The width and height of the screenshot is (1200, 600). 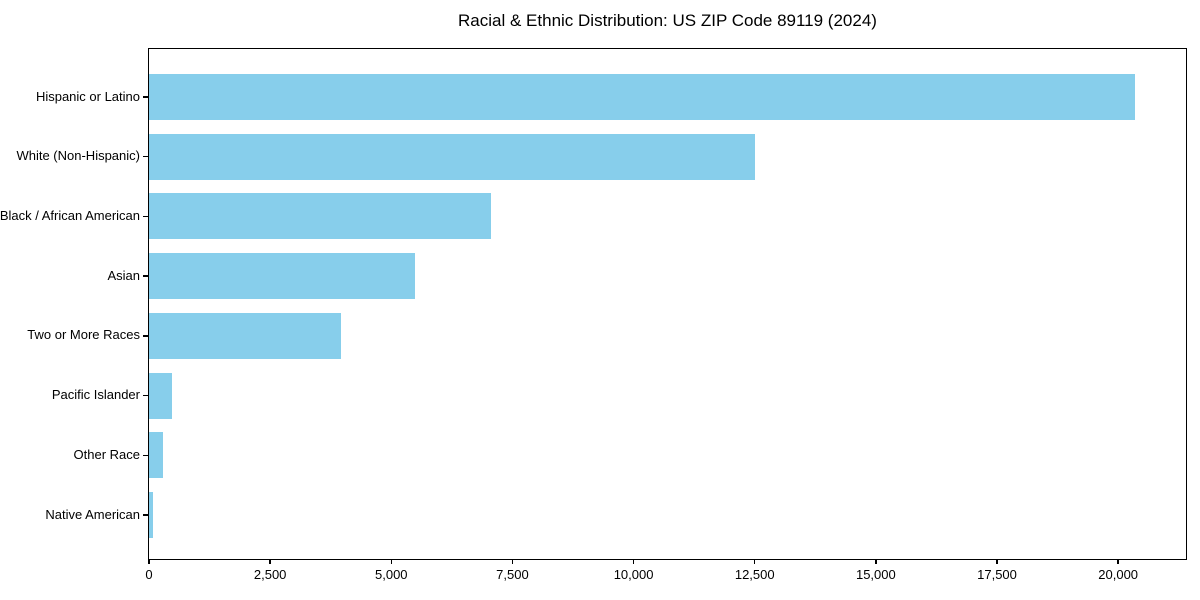 I want to click on x-tick-label: 0, so click(x=149, y=574).